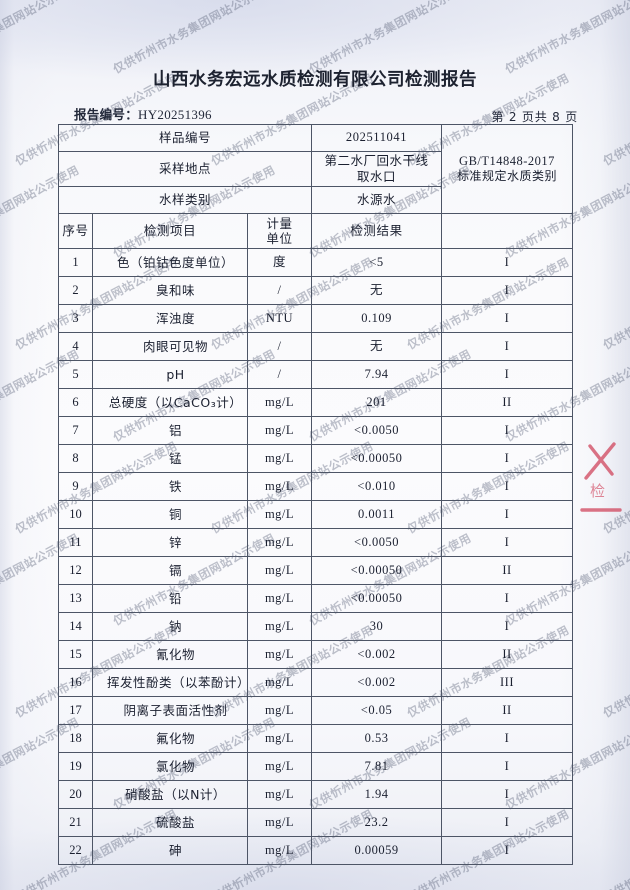 This screenshot has width=630, height=890. Describe the element at coordinates (315, 626) in the screenshot. I see `table-row: 14 钠 mg/L 30 I` at that location.